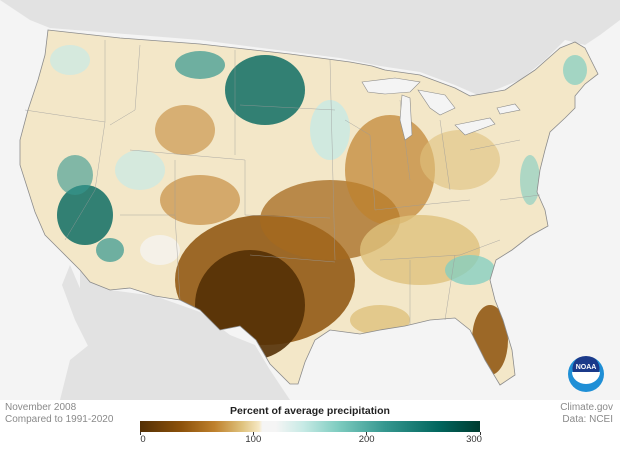  I want to click on legend-colorbar, so click(310, 426).